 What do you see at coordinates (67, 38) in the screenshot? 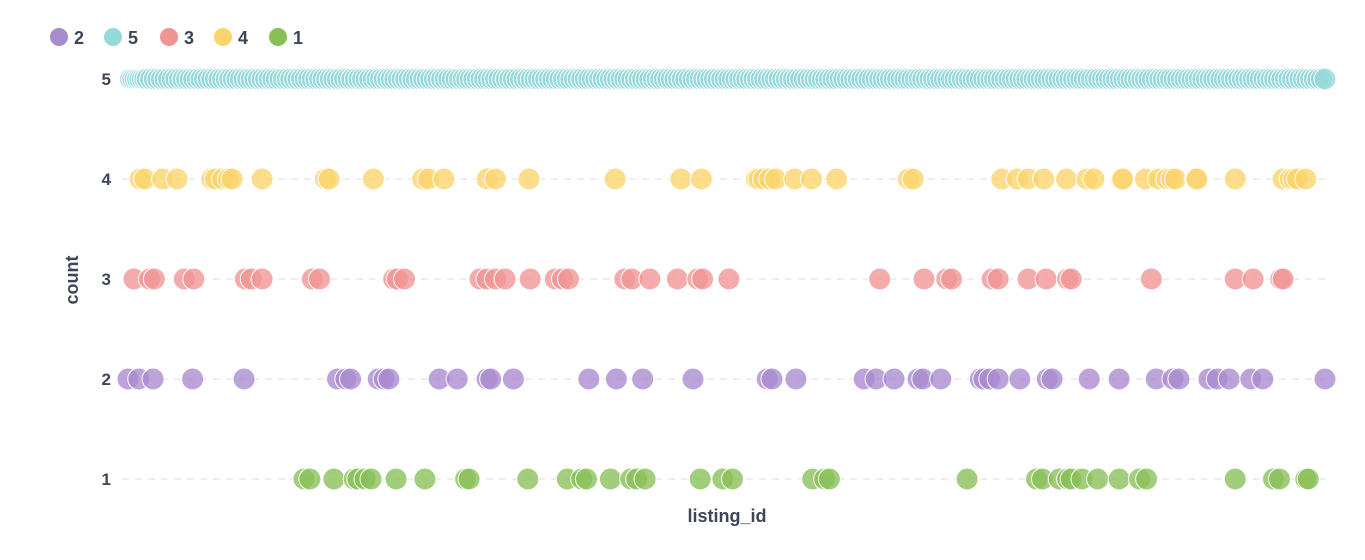
I see `legend-item-2: 2` at bounding box center [67, 38].